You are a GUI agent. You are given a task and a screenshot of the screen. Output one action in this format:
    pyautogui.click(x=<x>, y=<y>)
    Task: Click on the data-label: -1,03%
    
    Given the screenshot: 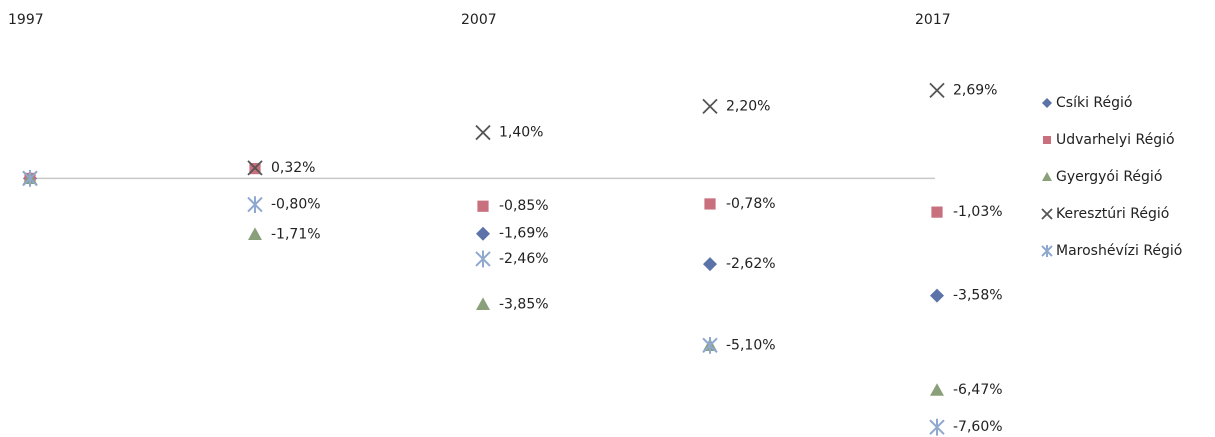 What is the action you would take?
    pyautogui.click(x=978, y=212)
    